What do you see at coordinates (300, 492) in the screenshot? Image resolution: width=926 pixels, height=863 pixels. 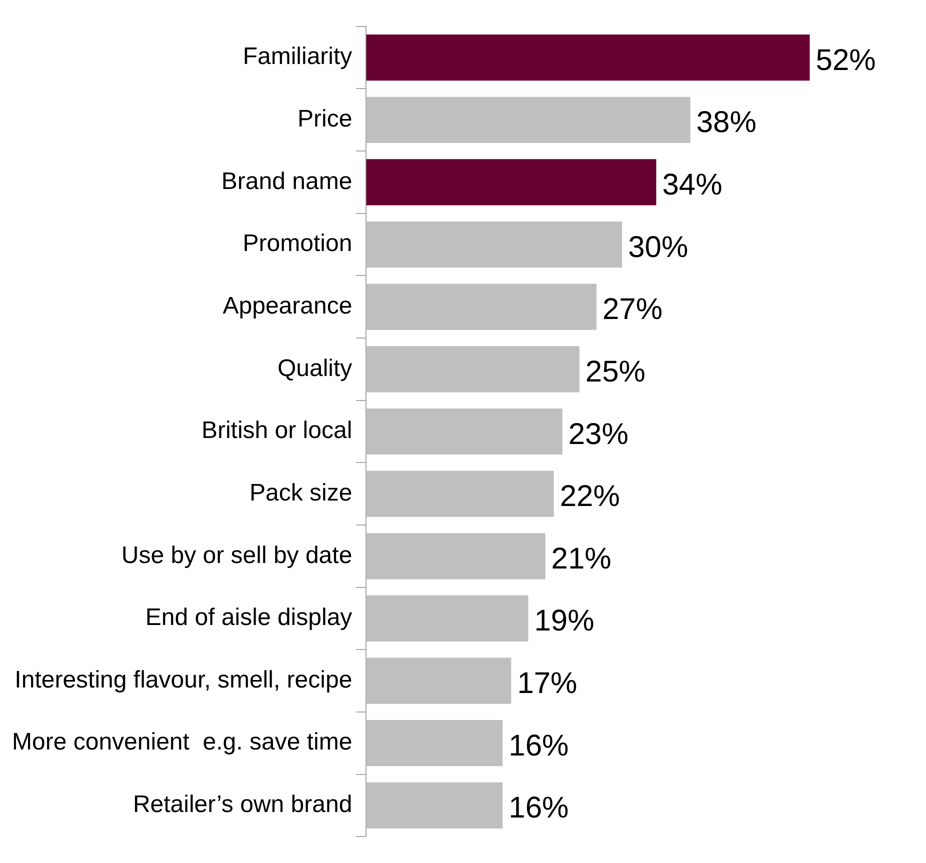 I see `y-tick-label: Pack size` at bounding box center [300, 492].